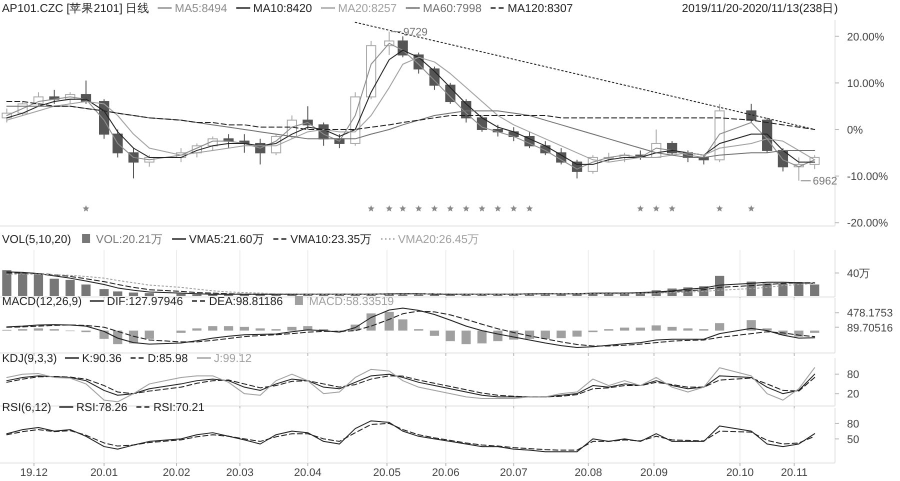 This screenshot has height=481, width=900. Describe the element at coordinates (866, 37) in the screenshot. I see `y-tick-label: 20.00%` at that location.